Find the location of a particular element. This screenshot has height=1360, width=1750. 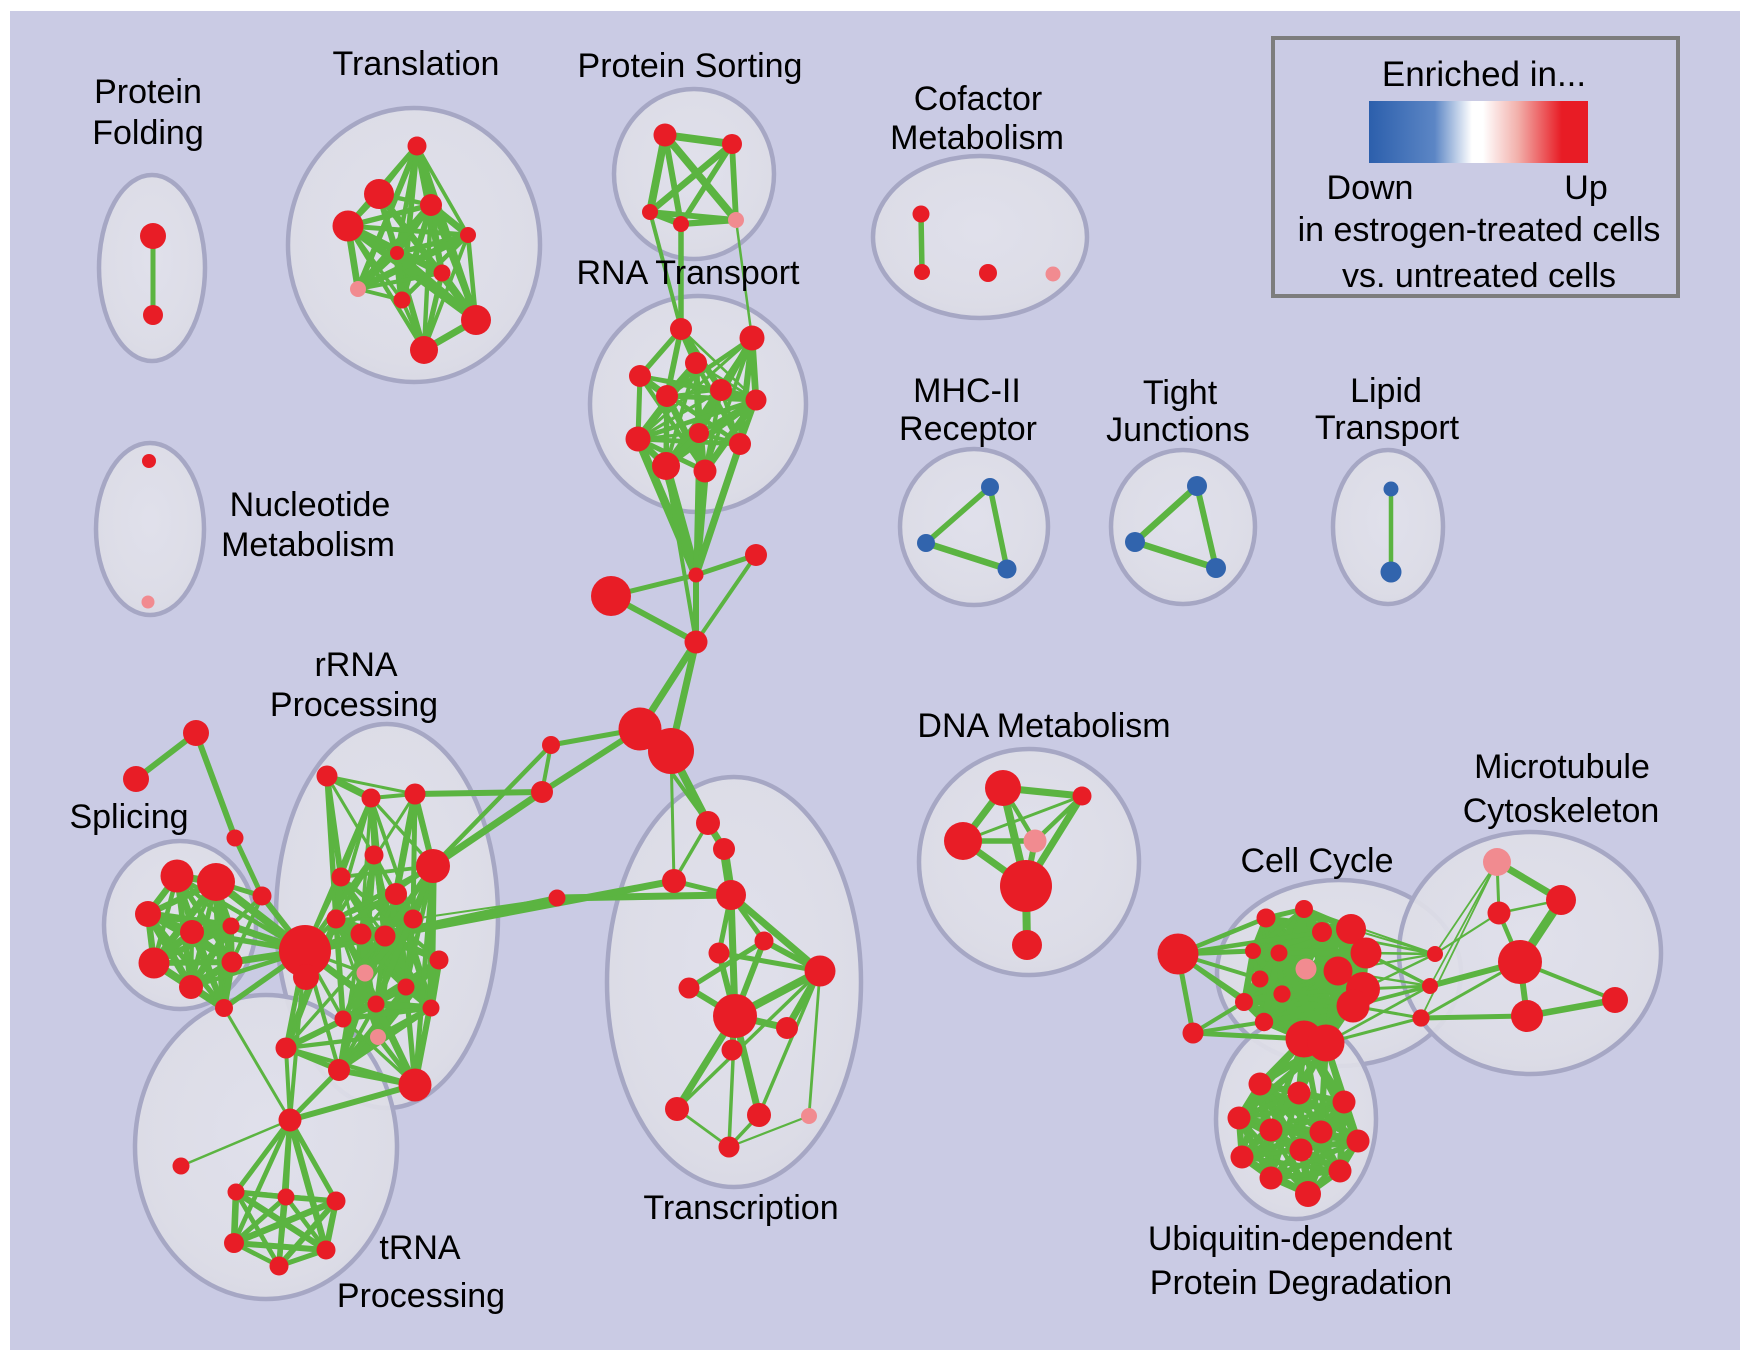

svg-text: Down is located at coordinates (1370, 188).